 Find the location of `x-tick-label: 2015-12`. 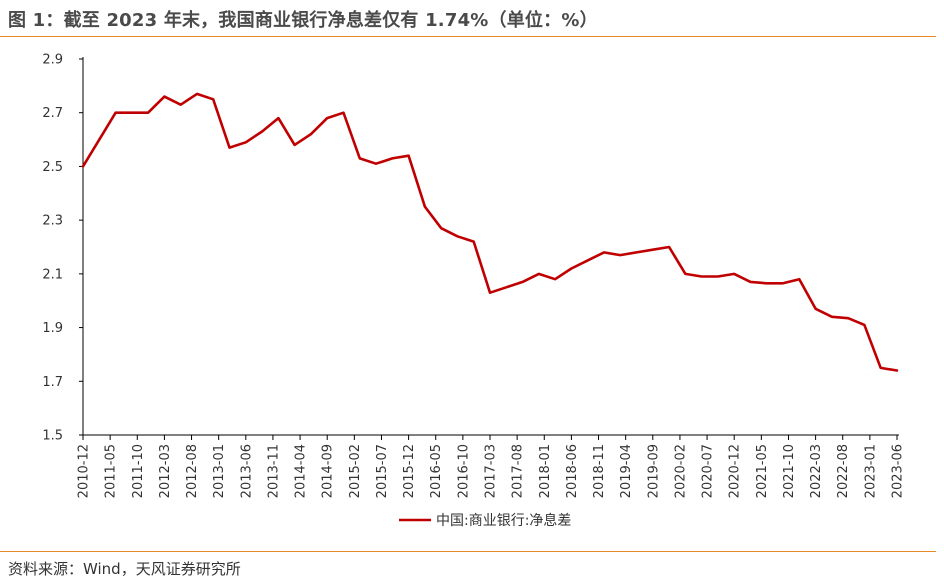

x-tick-label: 2015-12 is located at coordinates (409, 471).